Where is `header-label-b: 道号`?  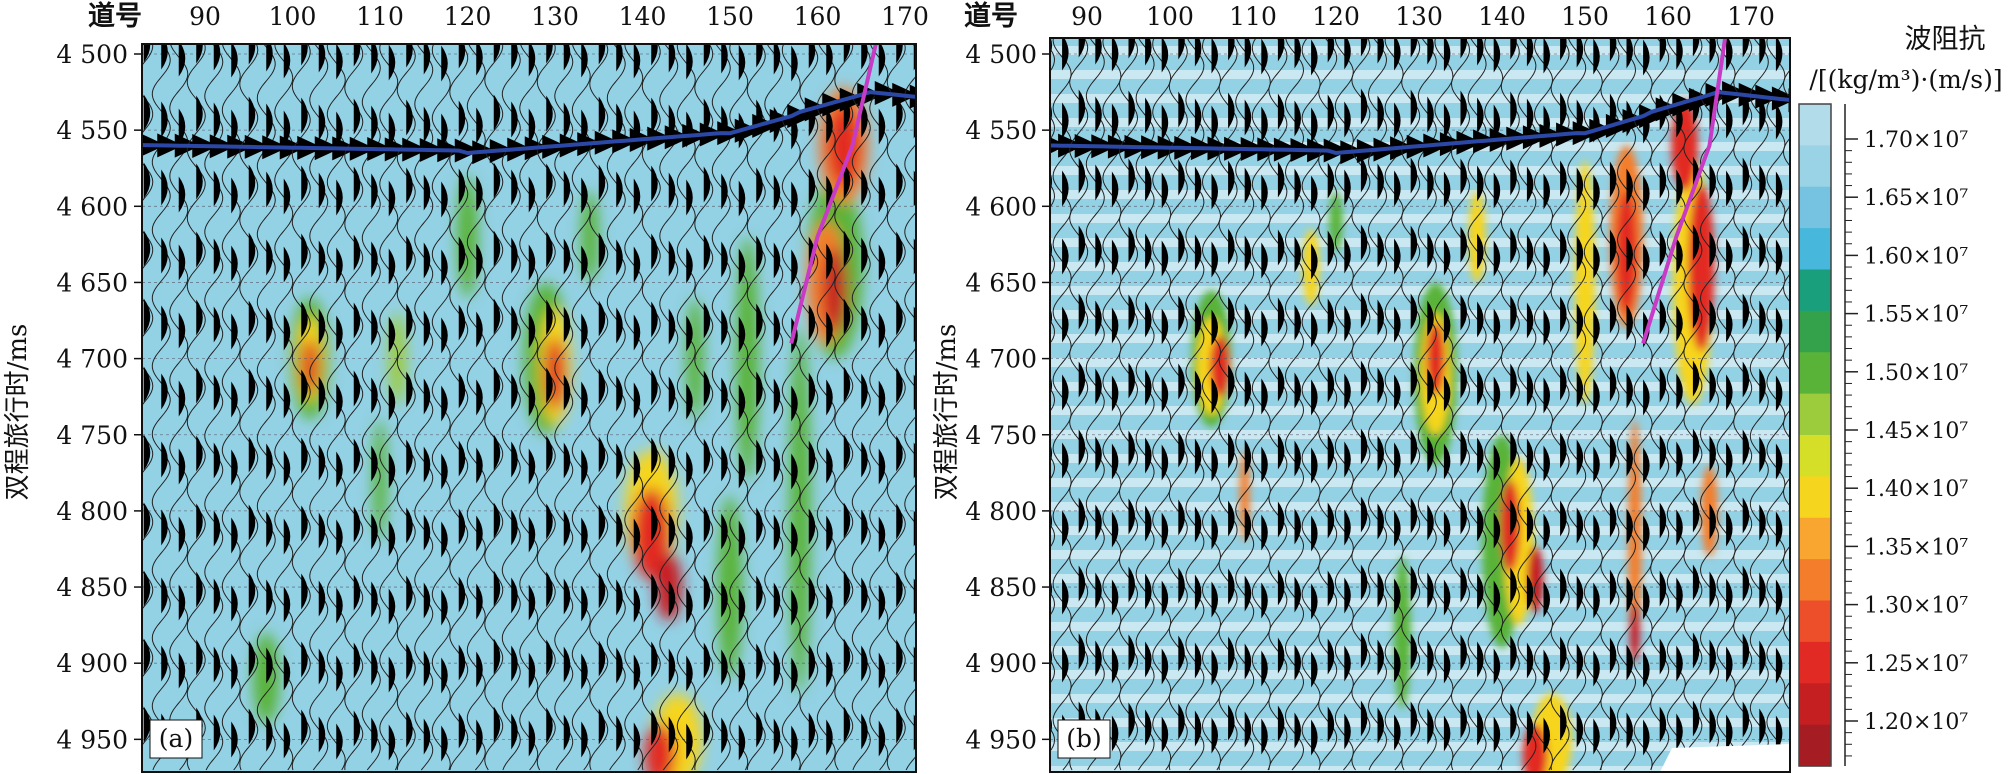
header-label-b: 道号 is located at coordinates (991, 16).